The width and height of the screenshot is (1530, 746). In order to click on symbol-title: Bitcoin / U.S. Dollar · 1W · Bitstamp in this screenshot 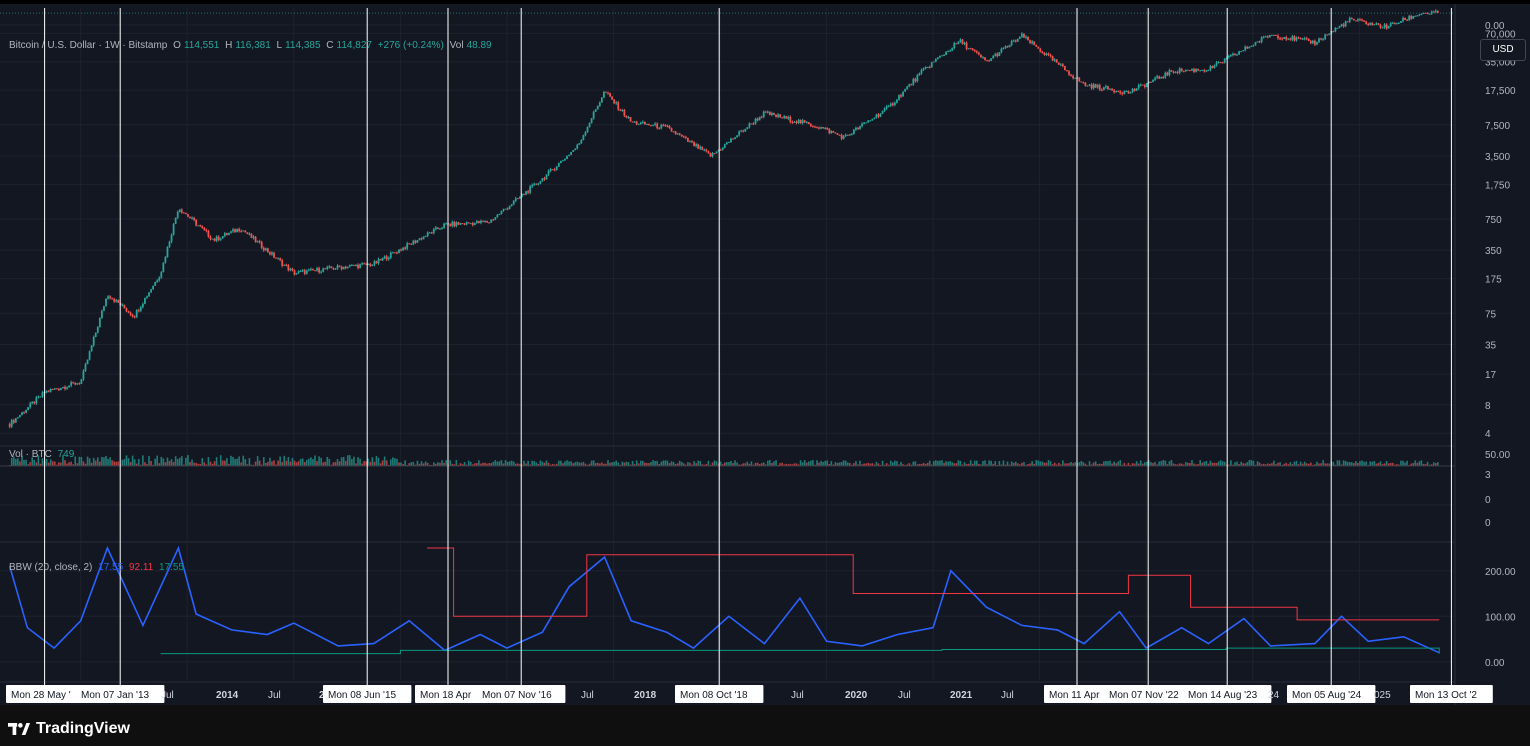, I will do `click(88, 45)`.